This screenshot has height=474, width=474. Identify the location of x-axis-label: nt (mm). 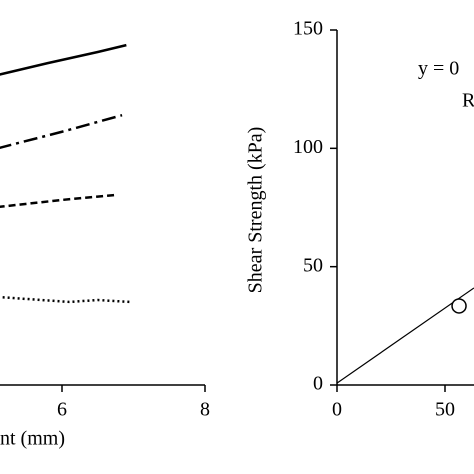
(32, 439).